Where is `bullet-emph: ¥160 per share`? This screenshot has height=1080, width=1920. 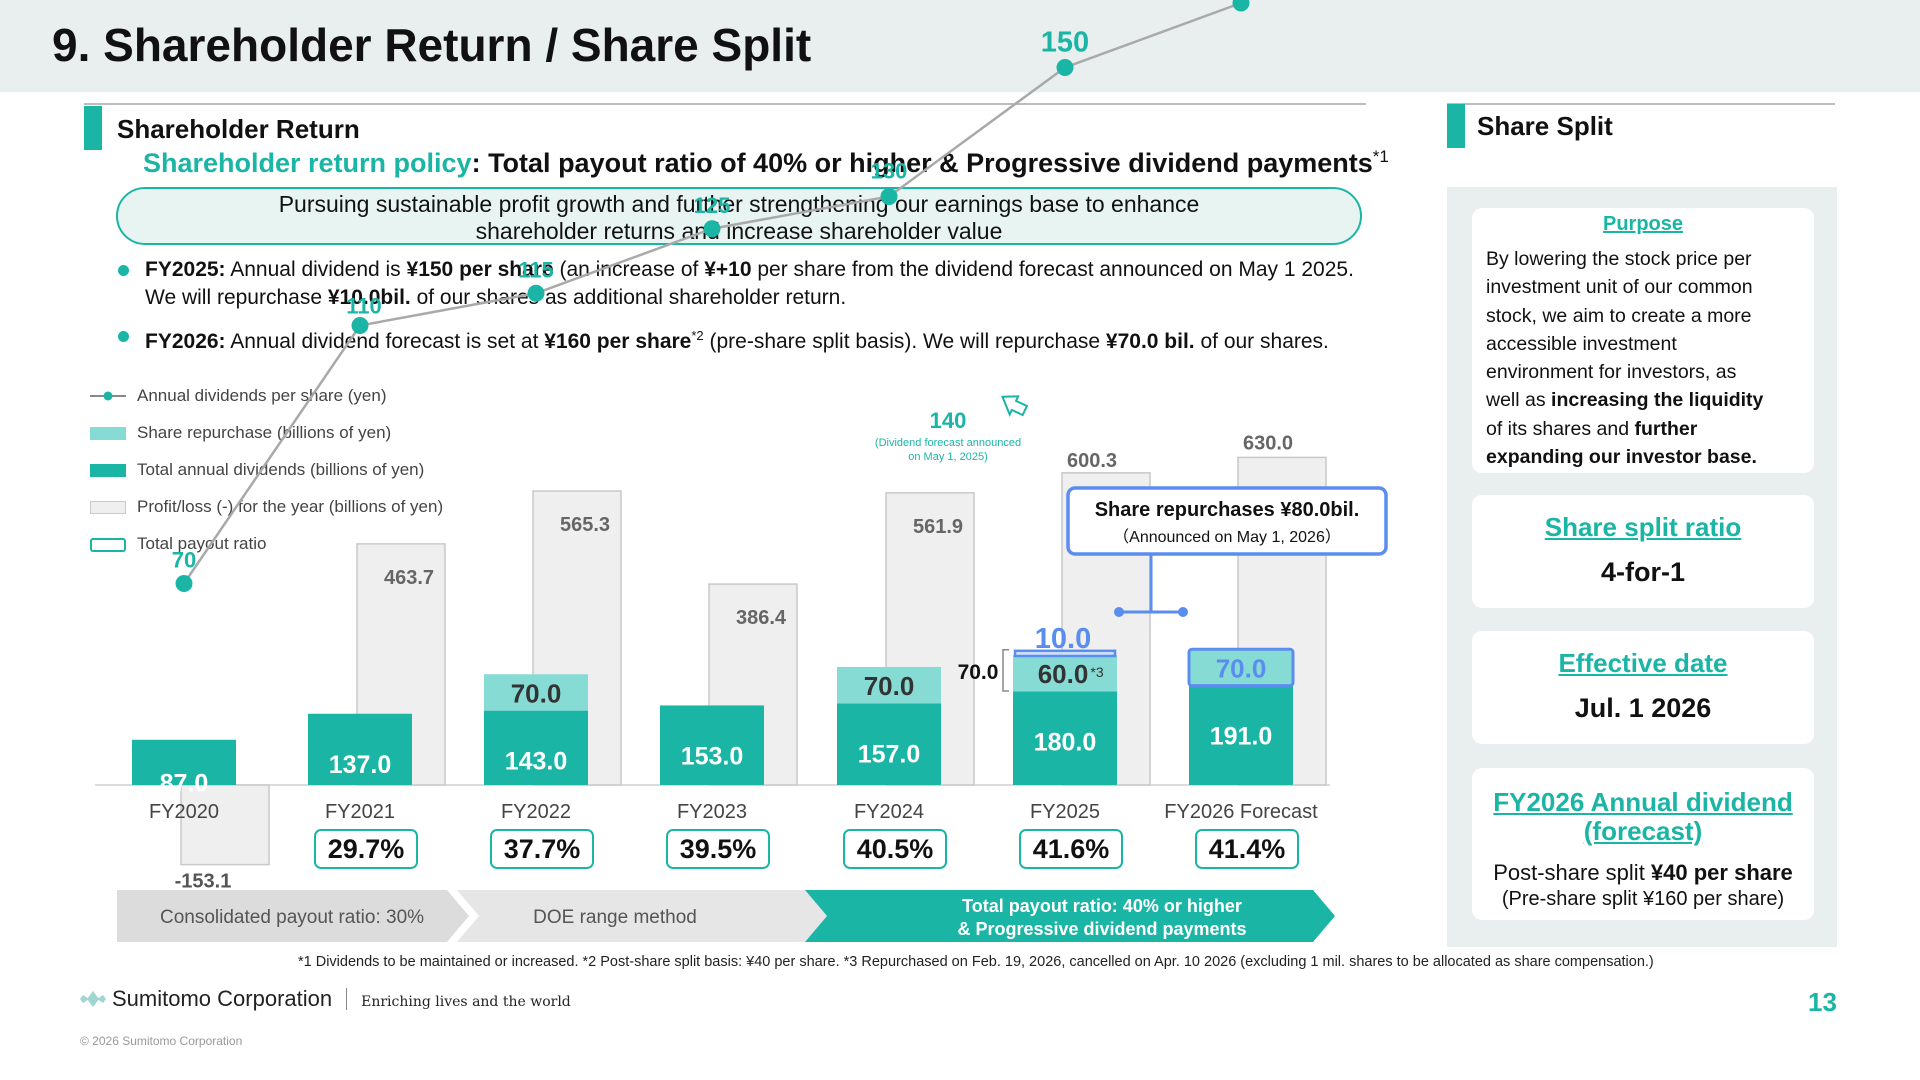
bullet-emph: ¥160 per share is located at coordinates (618, 341).